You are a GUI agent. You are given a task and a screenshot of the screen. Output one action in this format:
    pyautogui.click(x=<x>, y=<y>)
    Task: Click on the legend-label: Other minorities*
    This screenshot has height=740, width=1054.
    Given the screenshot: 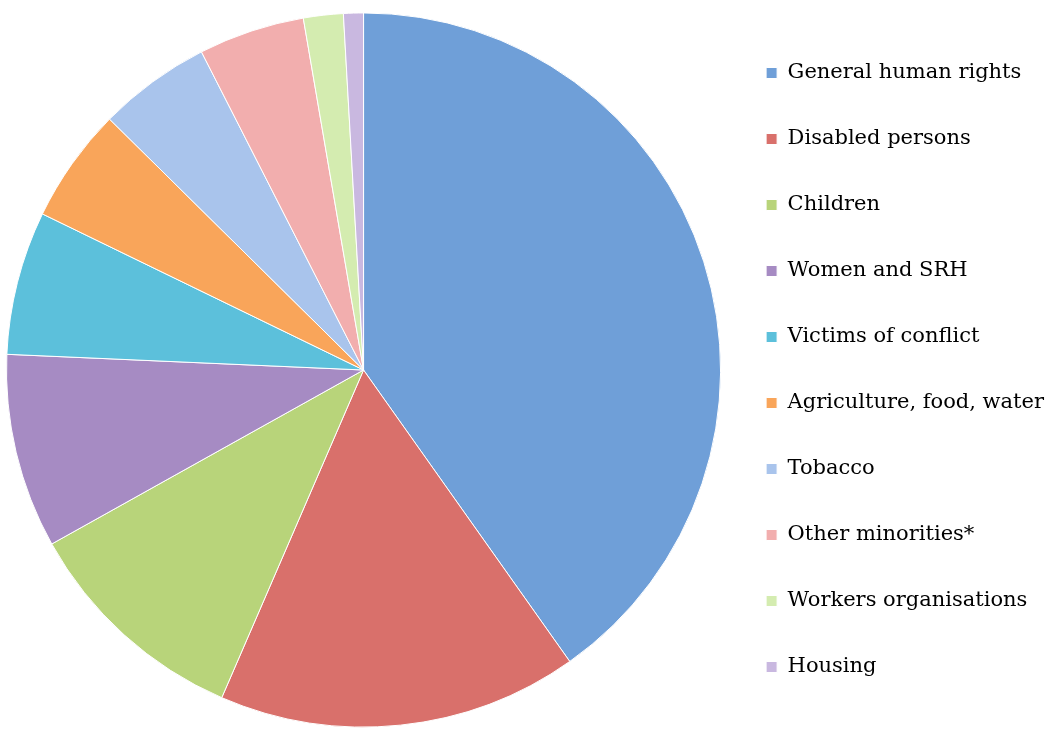 What is the action you would take?
    pyautogui.click(x=881, y=533)
    